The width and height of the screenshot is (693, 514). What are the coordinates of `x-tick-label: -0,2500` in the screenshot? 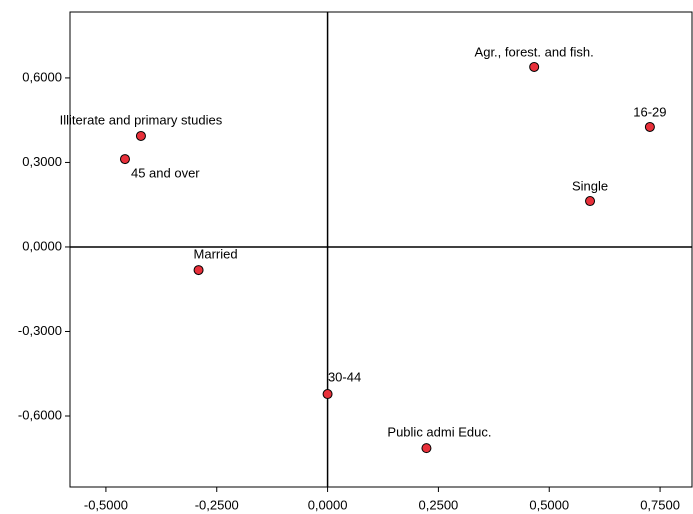 It's located at (217, 504).